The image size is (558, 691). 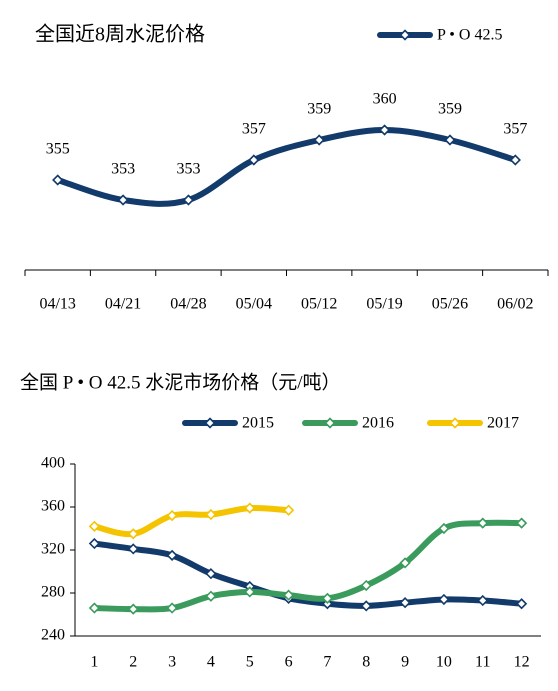 I want to click on x-tick-label: 04/28, so click(x=188, y=304).